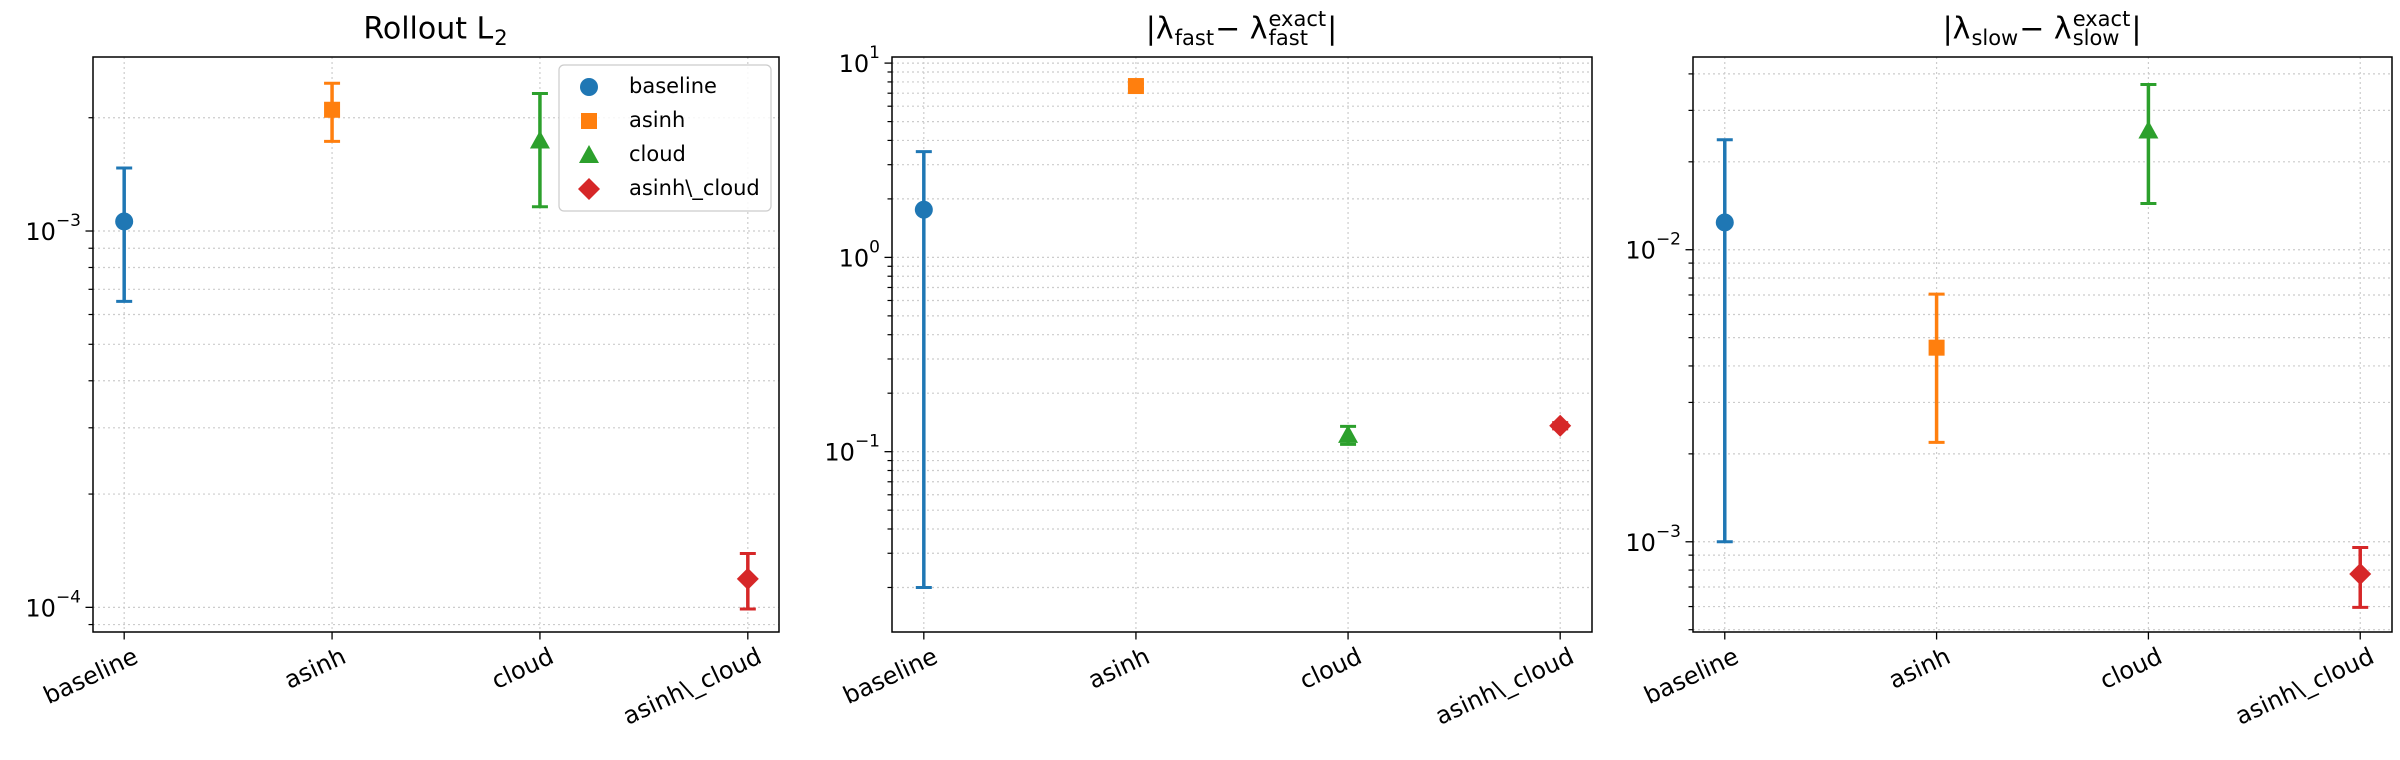 The width and height of the screenshot is (2400, 760). Describe the element at coordinates (68, 597) in the screenshot. I see `y-tick-exponent: −4` at that location.